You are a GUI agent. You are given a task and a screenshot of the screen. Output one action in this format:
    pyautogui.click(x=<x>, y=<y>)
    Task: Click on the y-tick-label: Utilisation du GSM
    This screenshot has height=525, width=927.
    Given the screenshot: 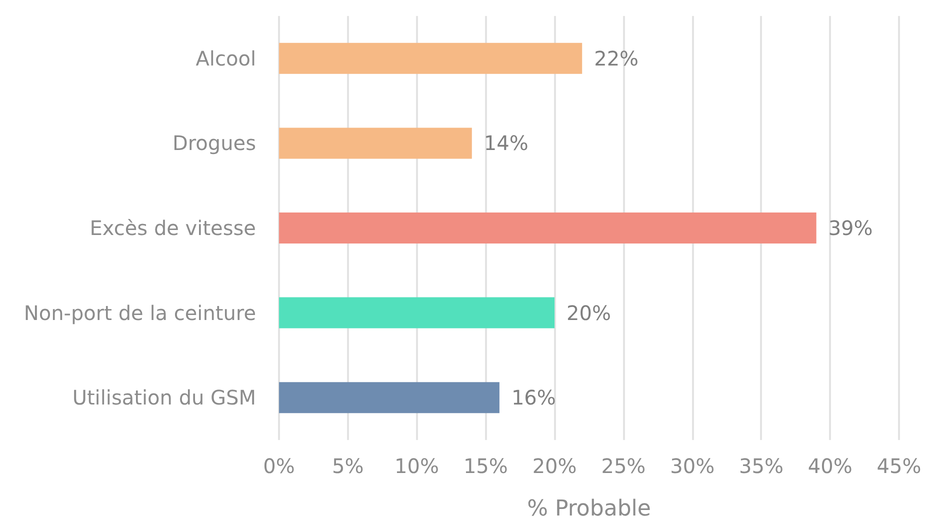 What is the action you would take?
    pyautogui.click(x=164, y=398)
    